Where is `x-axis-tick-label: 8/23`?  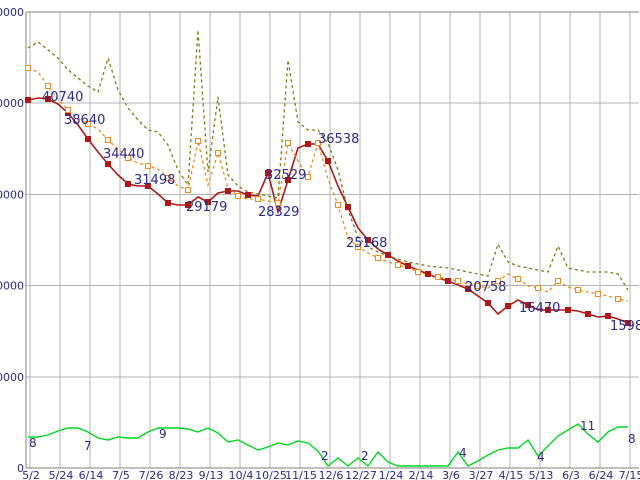
x-axis-tick-label: 8/23 is located at coordinates (181, 474).